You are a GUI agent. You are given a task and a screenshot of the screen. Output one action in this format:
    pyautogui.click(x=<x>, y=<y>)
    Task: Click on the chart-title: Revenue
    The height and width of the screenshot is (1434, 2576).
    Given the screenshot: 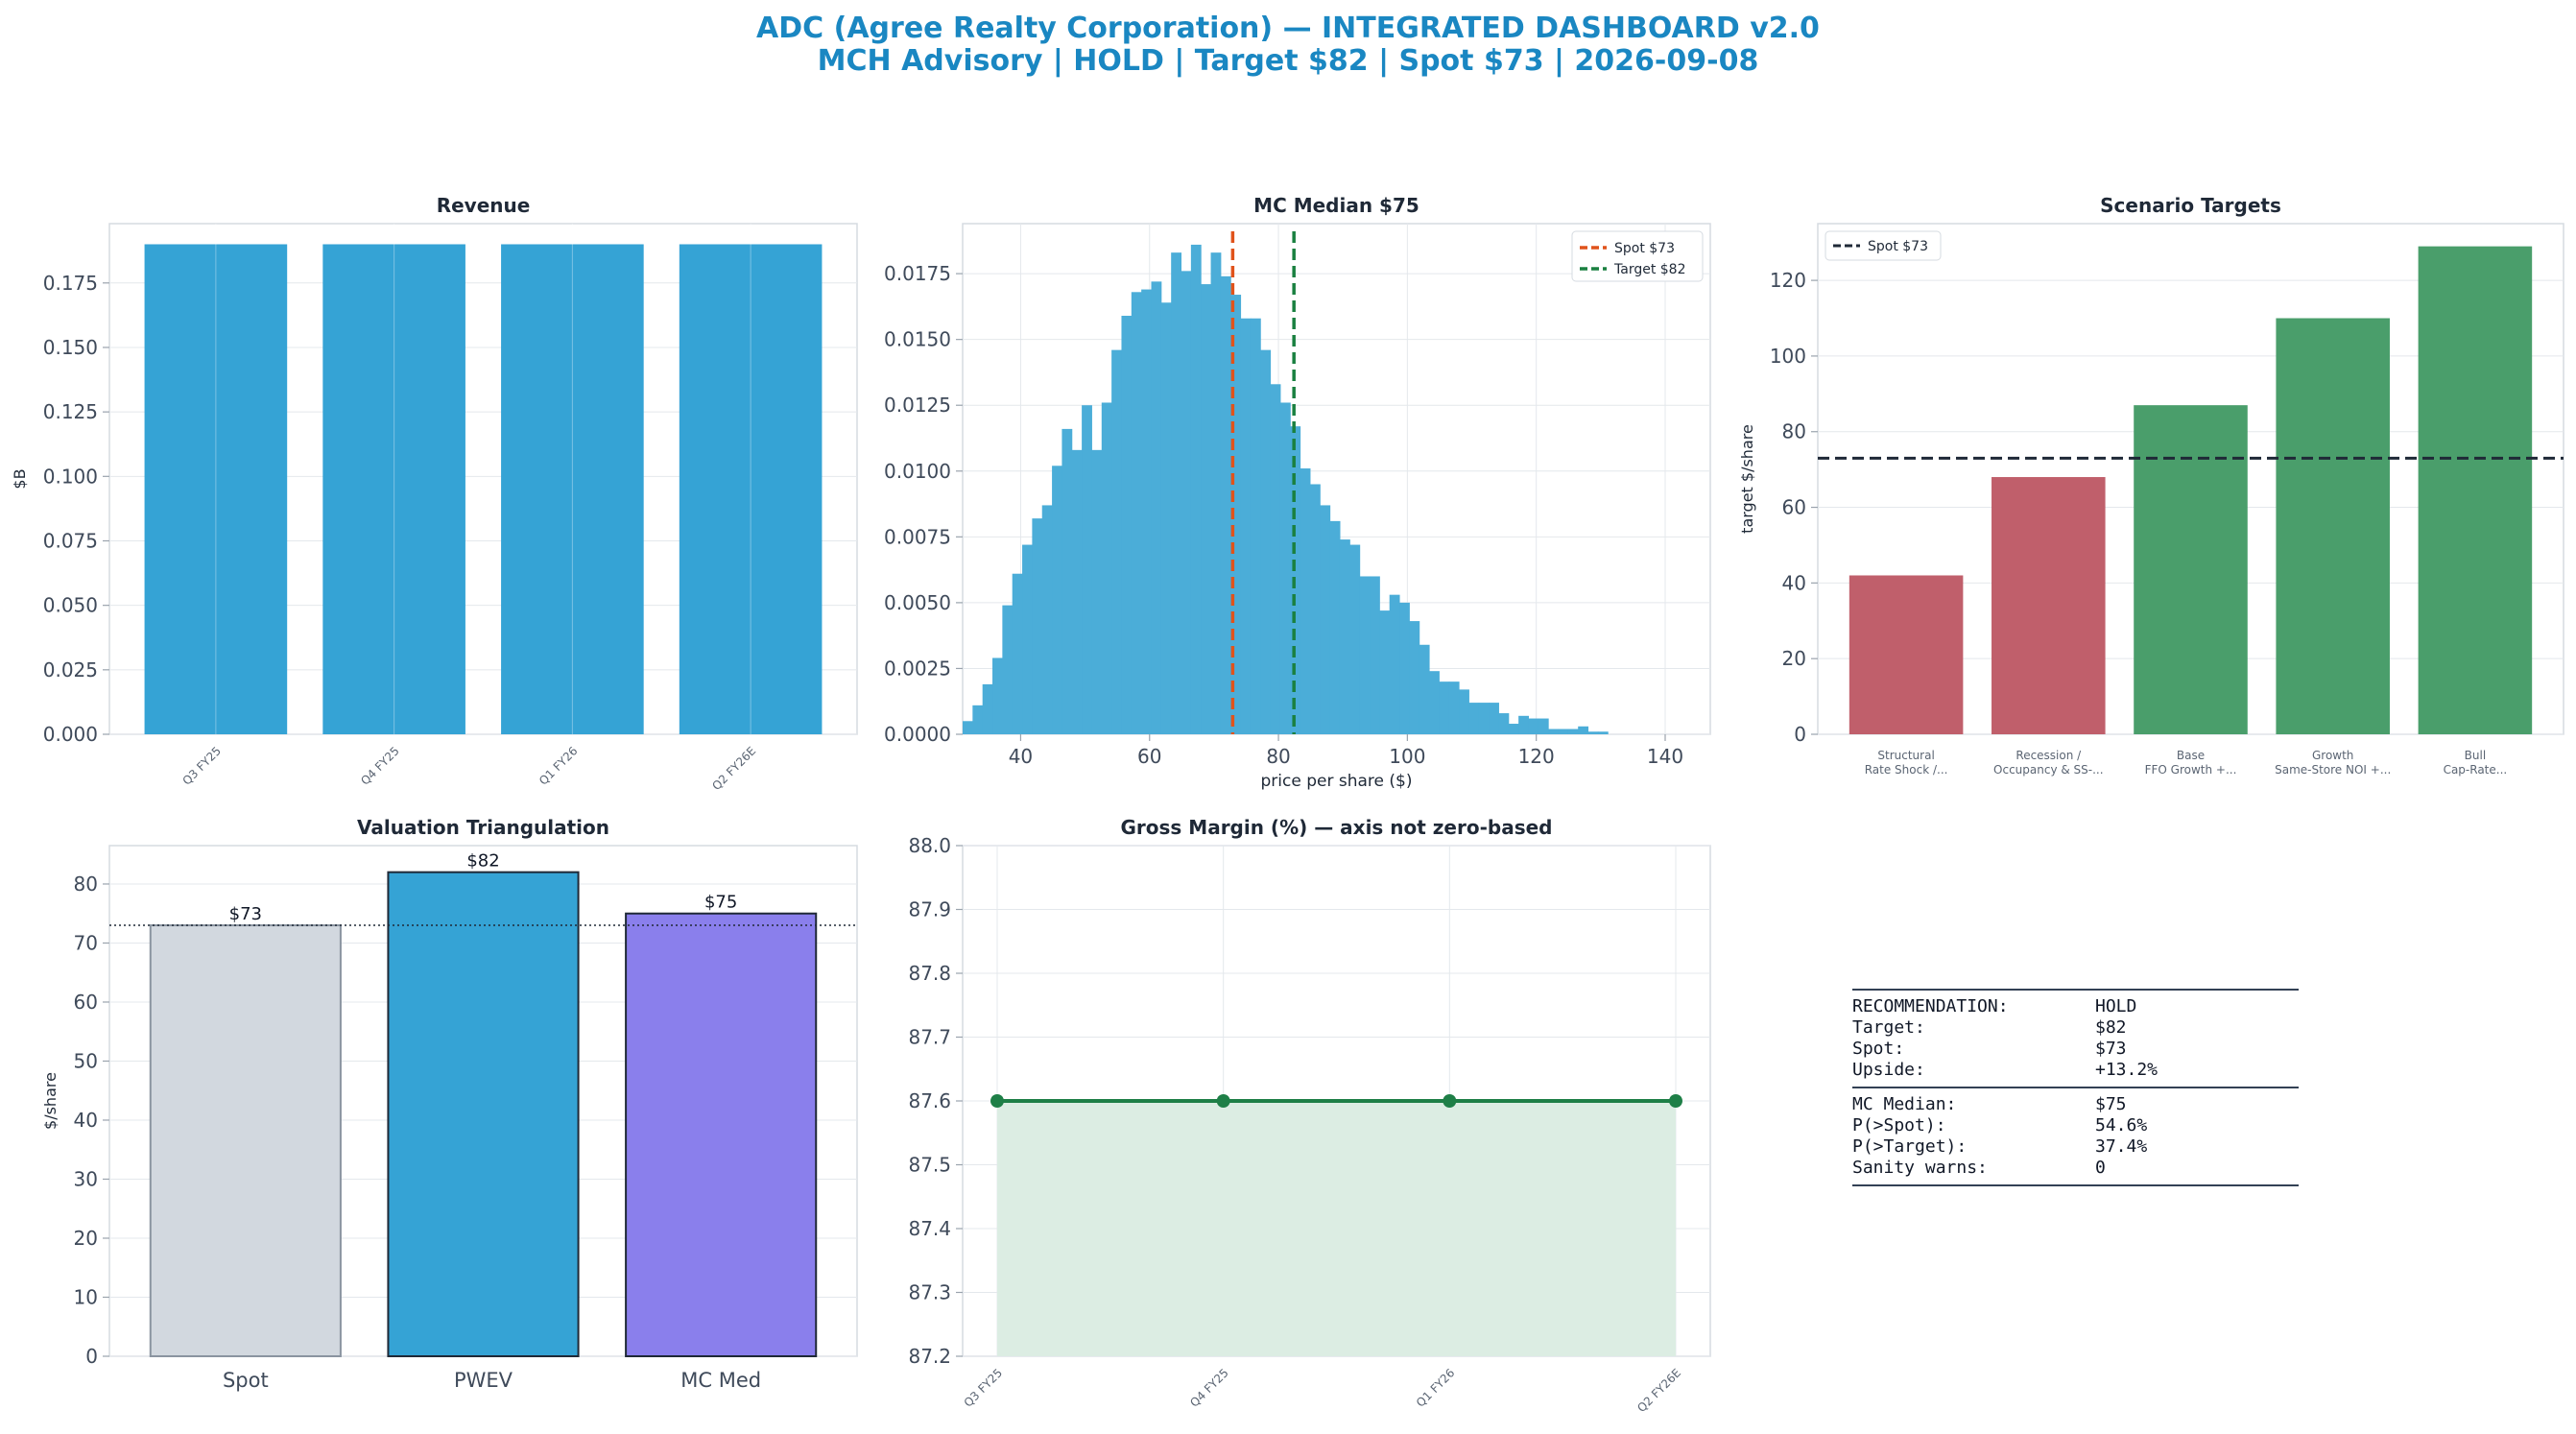 What is the action you would take?
    pyautogui.click(x=484, y=205)
    